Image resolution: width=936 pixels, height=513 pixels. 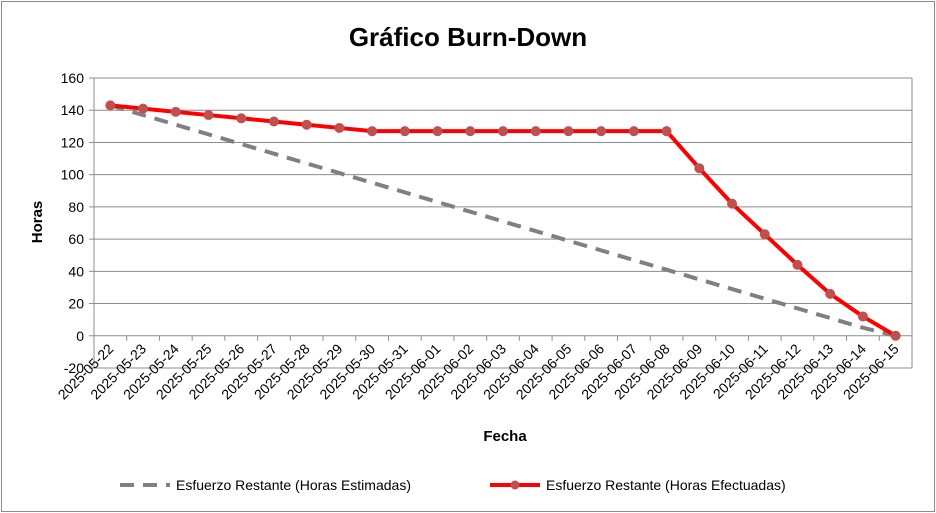 I want to click on y-tick-label: 80, so click(x=76, y=207).